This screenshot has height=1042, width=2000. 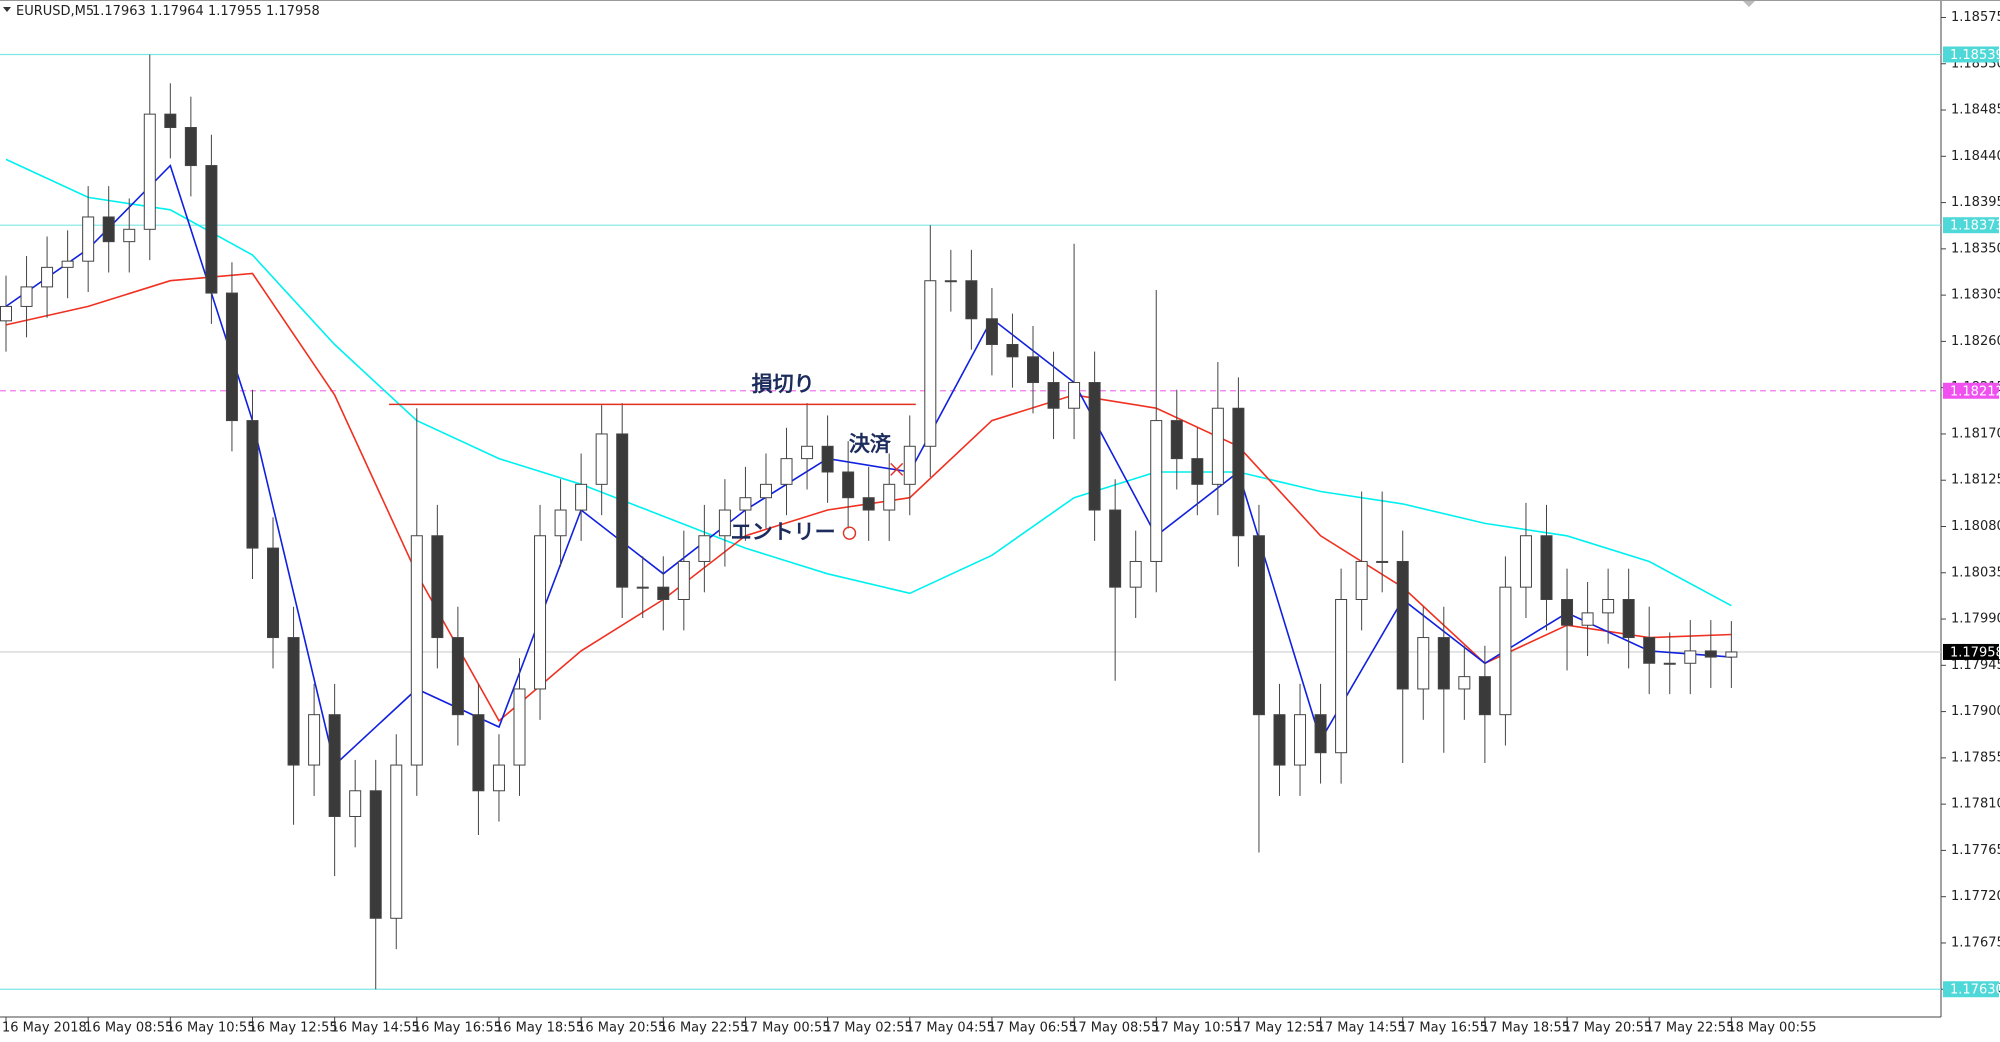 What do you see at coordinates (1749, 3) in the screenshot?
I see `shift-marker` at bounding box center [1749, 3].